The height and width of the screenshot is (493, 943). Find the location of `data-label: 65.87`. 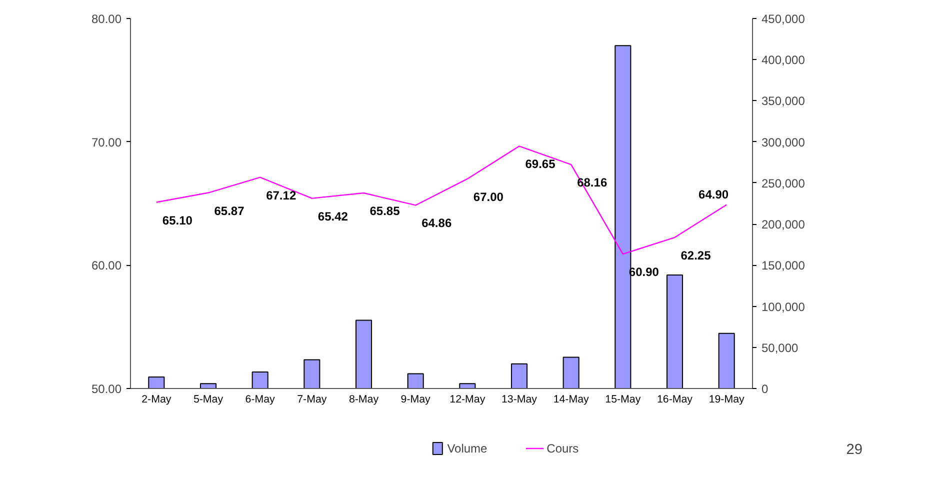

data-label: 65.87 is located at coordinates (229, 211).